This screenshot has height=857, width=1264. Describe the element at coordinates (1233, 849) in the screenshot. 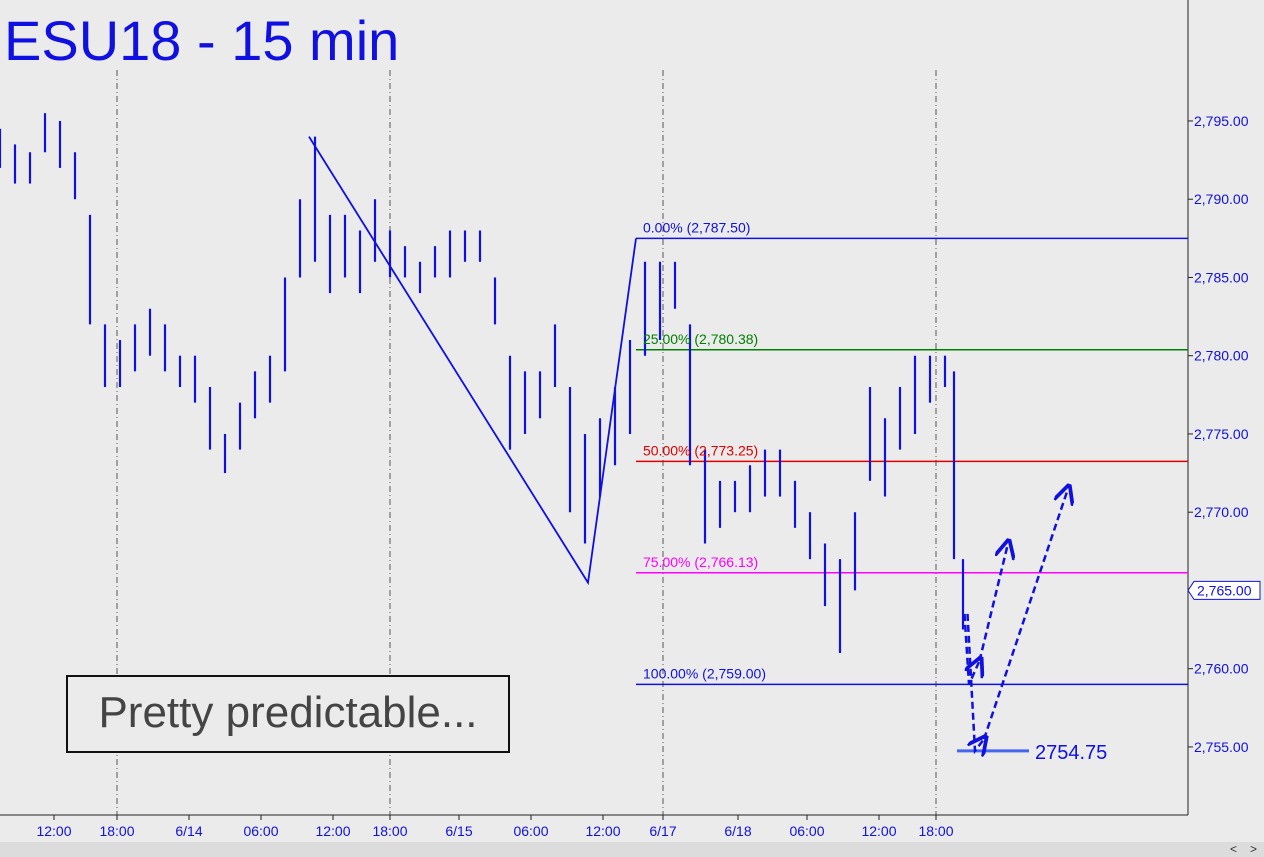

I see `scroll-left: <` at that location.